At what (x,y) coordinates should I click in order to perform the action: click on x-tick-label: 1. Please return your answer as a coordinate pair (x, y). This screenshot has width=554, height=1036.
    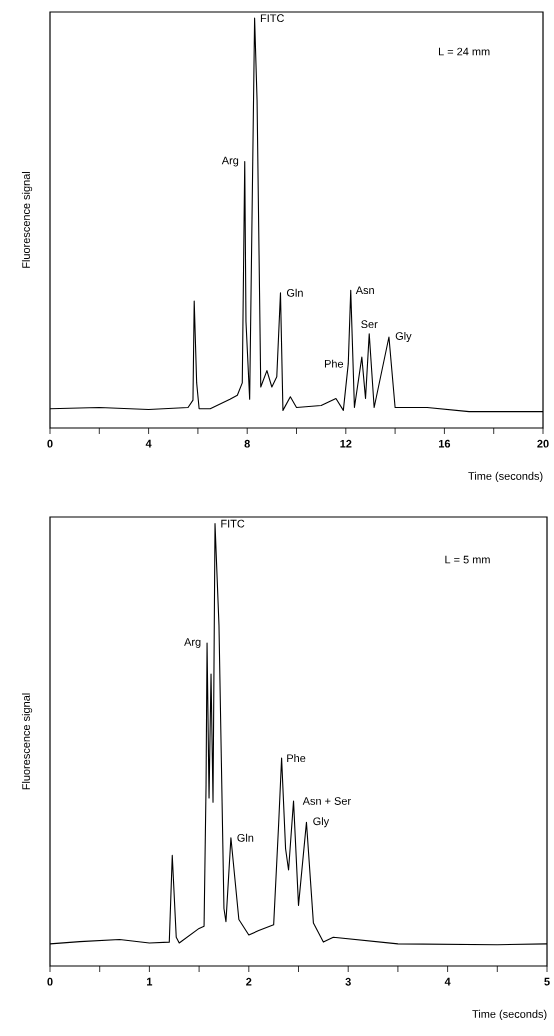
    Looking at the image, I should click on (150, 981).